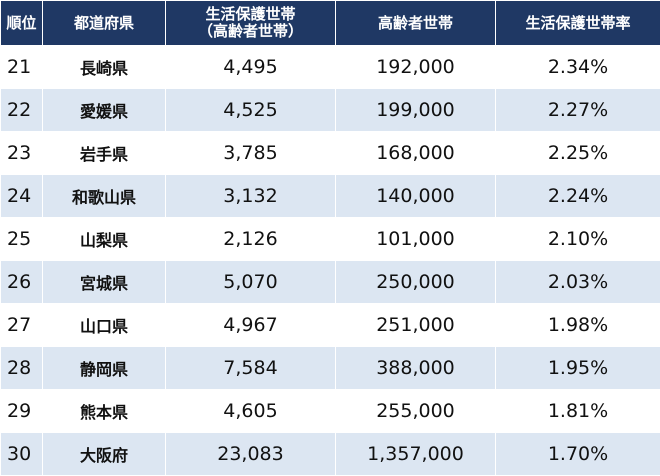  Describe the element at coordinates (22, 325) in the screenshot. I see `table-cell: 27` at that location.